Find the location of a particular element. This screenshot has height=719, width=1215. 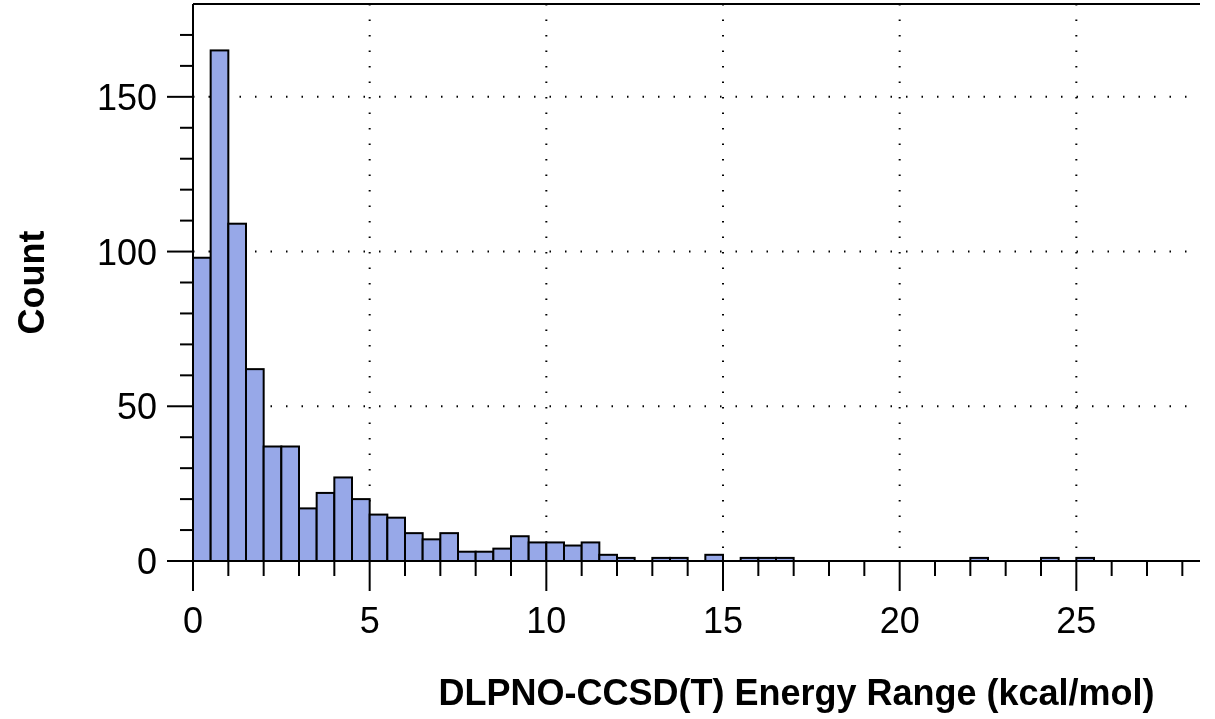

x-tick-label: 25 is located at coordinates (1076, 620).